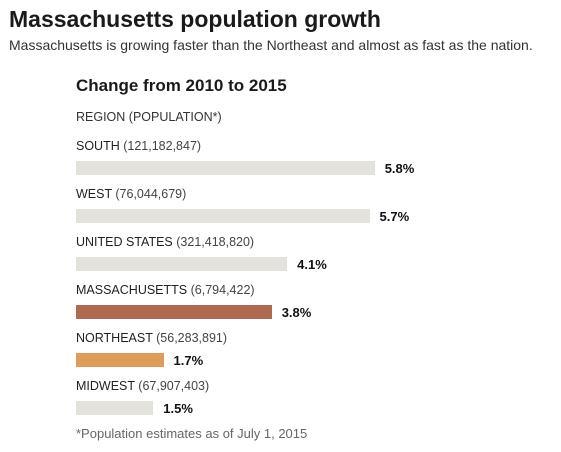 The image size is (561, 452). What do you see at coordinates (188, 360) in the screenshot?
I see `value-label-northeast: 1.7%` at bounding box center [188, 360].